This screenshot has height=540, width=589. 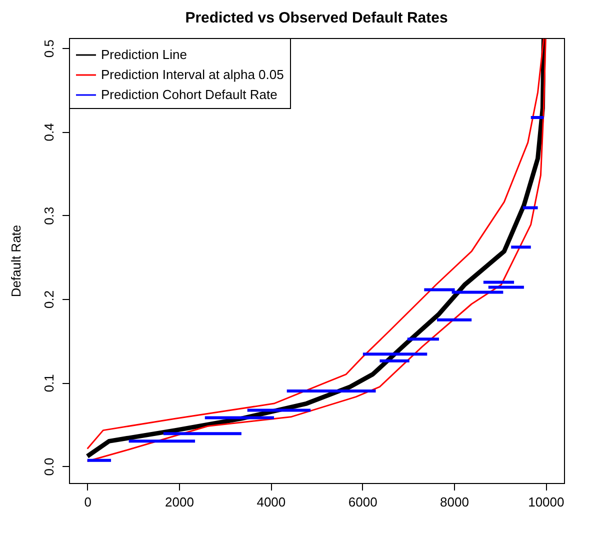 What do you see at coordinates (49, 467) in the screenshot?
I see `y-tick-label: 0.0` at bounding box center [49, 467].